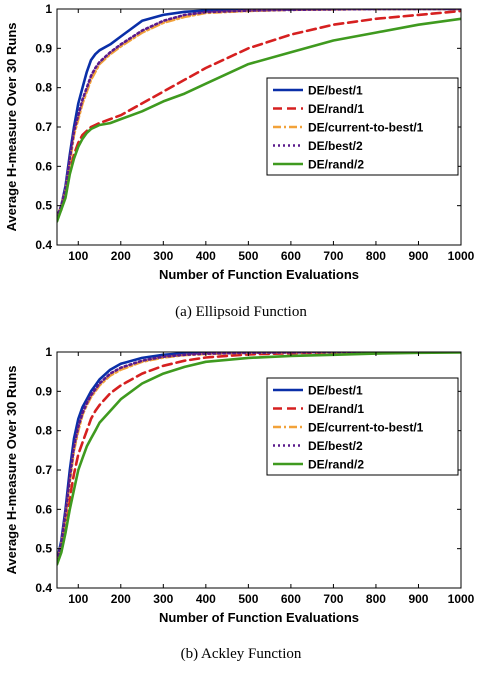 Image resolution: width=482 pixels, height=677 pixels. What do you see at coordinates (241, 654) in the screenshot?
I see `caption-ackley: (b) Ackley Function` at bounding box center [241, 654].